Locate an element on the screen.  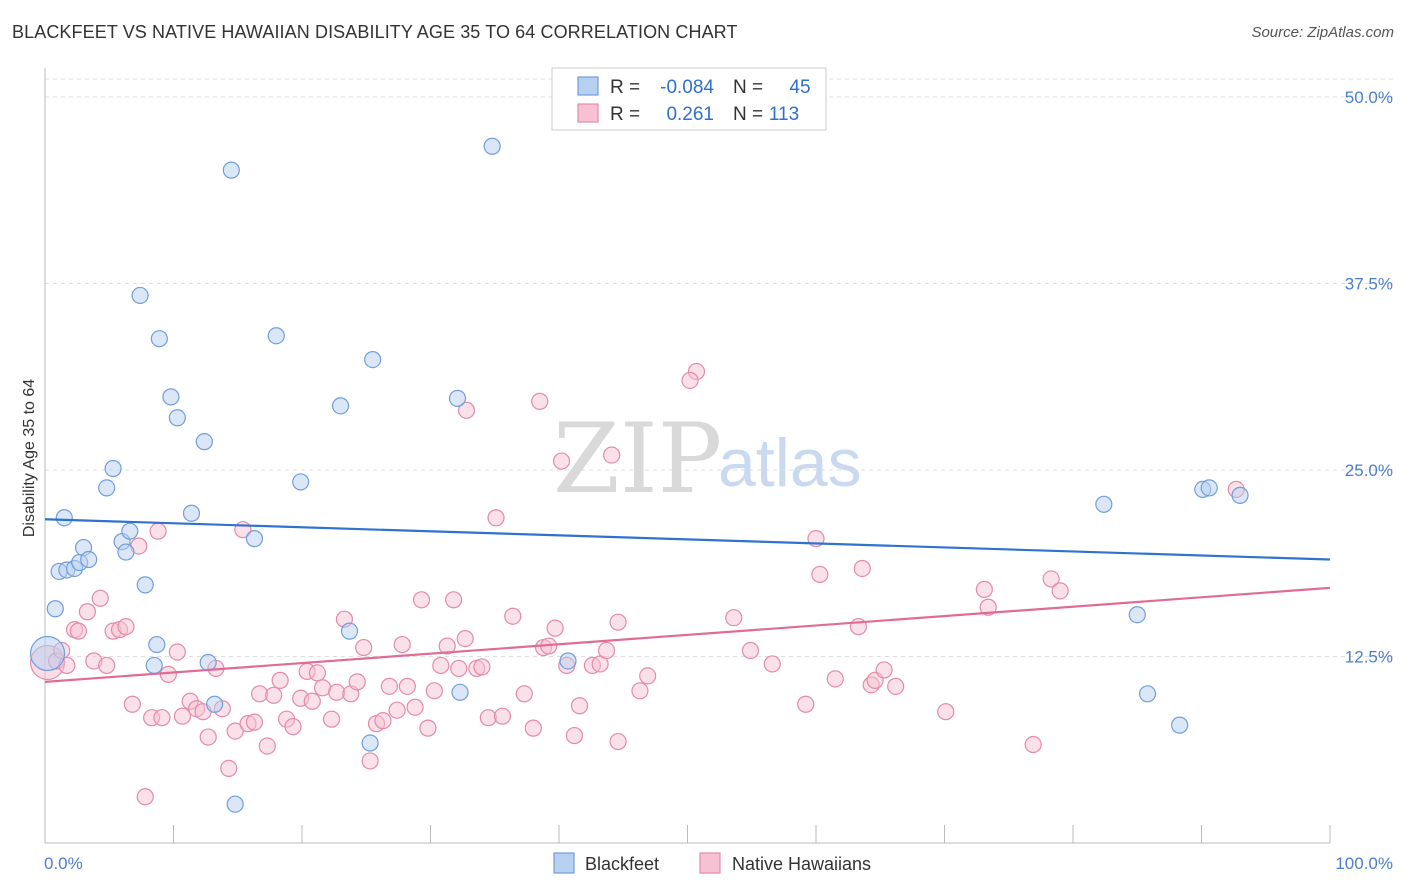
y-tick-label: 37.5% is located at coordinates (1369, 284).